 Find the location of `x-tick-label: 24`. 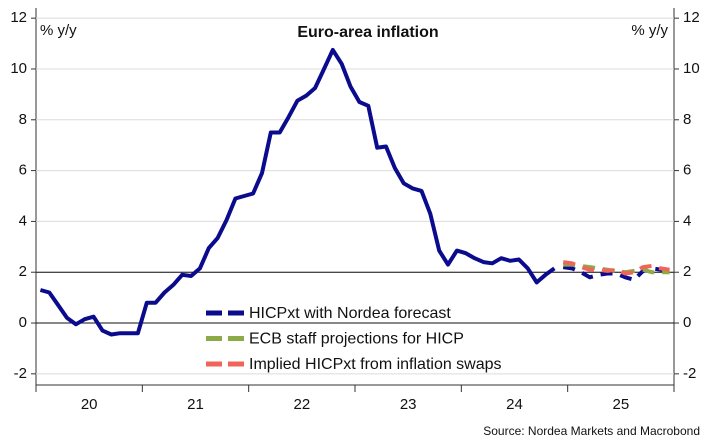

x-tick-label: 24 is located at coordinates (514, 404).